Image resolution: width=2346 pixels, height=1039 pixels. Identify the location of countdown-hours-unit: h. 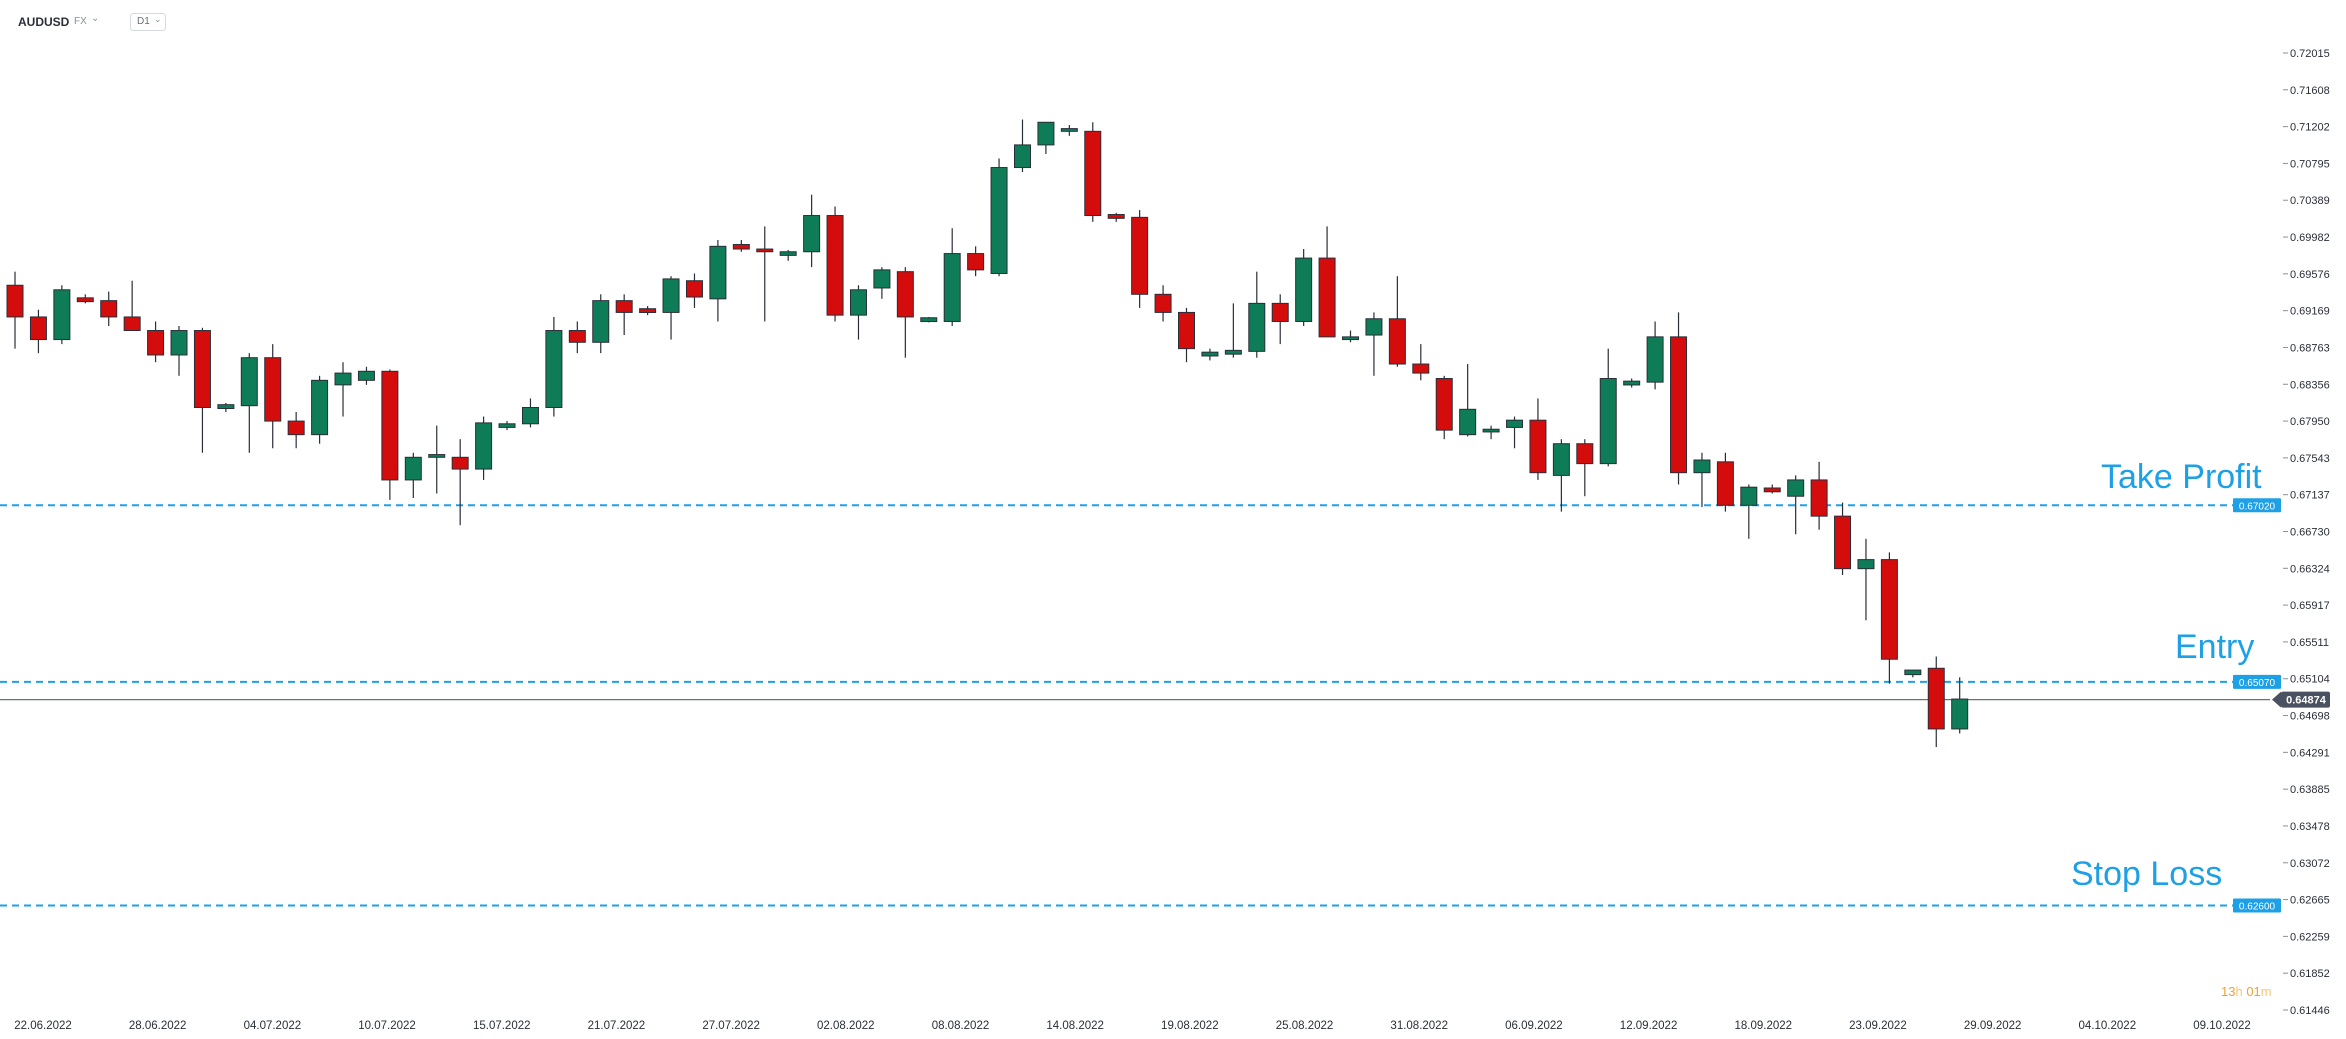
(2239, 991).